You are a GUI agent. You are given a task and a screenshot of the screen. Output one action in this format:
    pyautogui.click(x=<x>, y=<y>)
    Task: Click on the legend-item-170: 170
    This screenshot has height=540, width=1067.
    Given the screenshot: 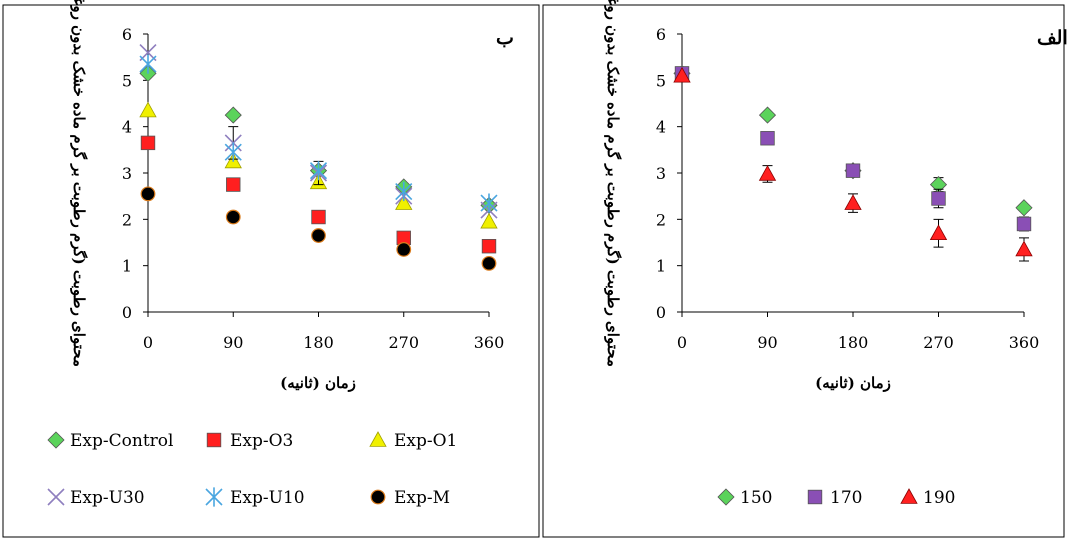 What is the action you would take?
    pyautogui.click(x=834, y=498)
    